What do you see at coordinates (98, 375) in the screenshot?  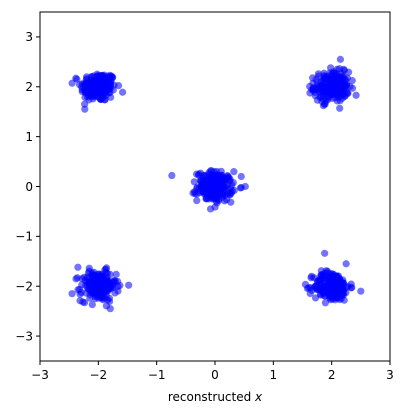 I see `x-tick-label: −2` at bounding box center [98, 375].